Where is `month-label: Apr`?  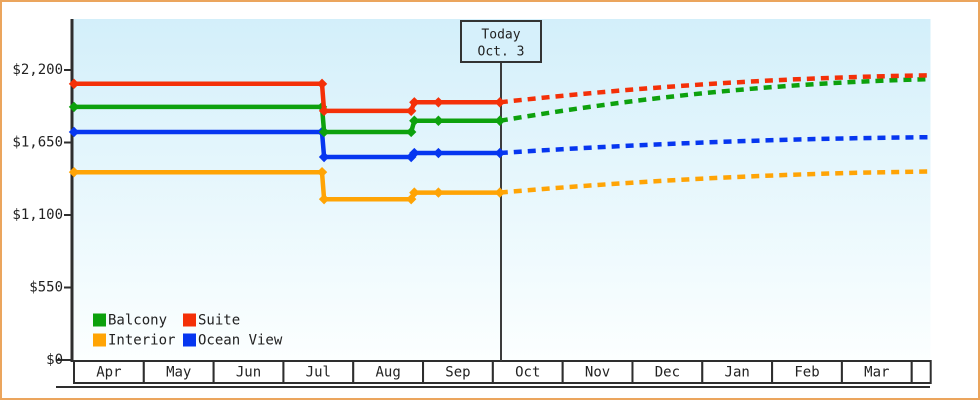
month-label: Apr is located at coordinates (108, 373).